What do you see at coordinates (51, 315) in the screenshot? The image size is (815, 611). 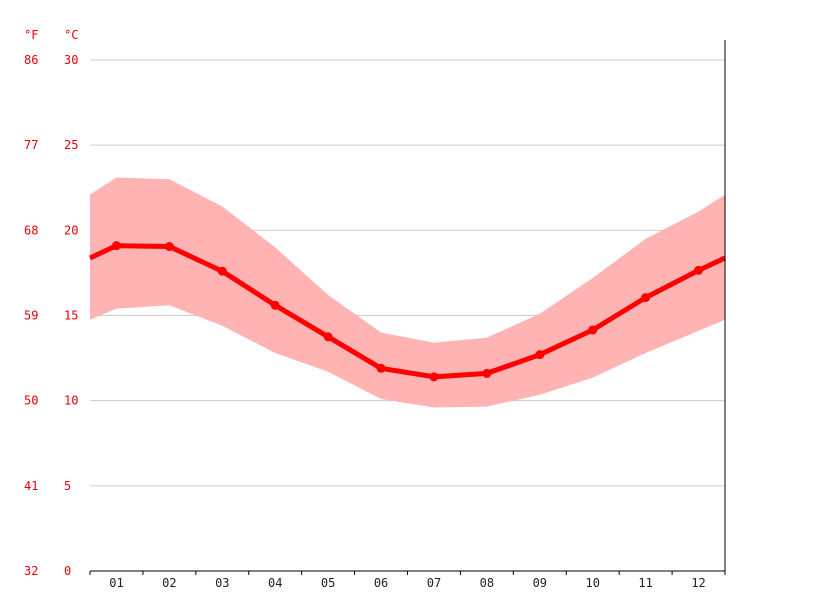 I see `y-axis-labels: 32 0 41 5 50 10 59 15 68 20 77 25 86 30` at bounding box center [51, 315].